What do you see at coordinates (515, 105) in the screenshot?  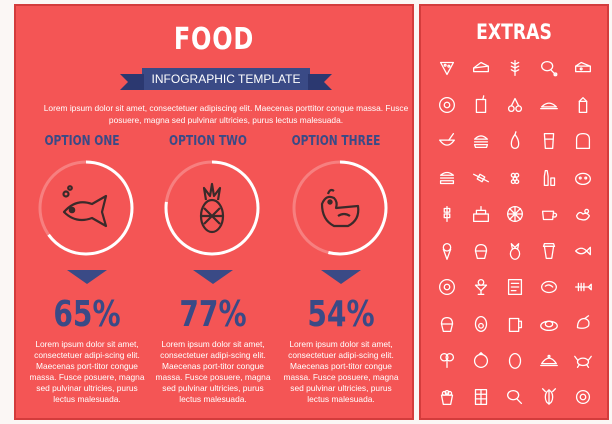 I see `cherries-icon` at bounding box center [515, 105].